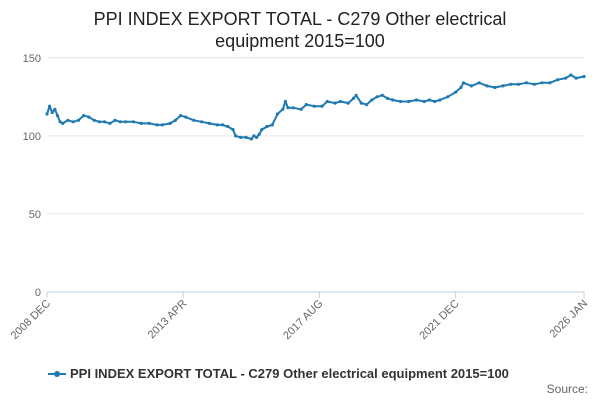 The width and height of the screenshot is (600, 400). I want to click on x-tick-label-2: 2017 AUG, so click(303, 320).